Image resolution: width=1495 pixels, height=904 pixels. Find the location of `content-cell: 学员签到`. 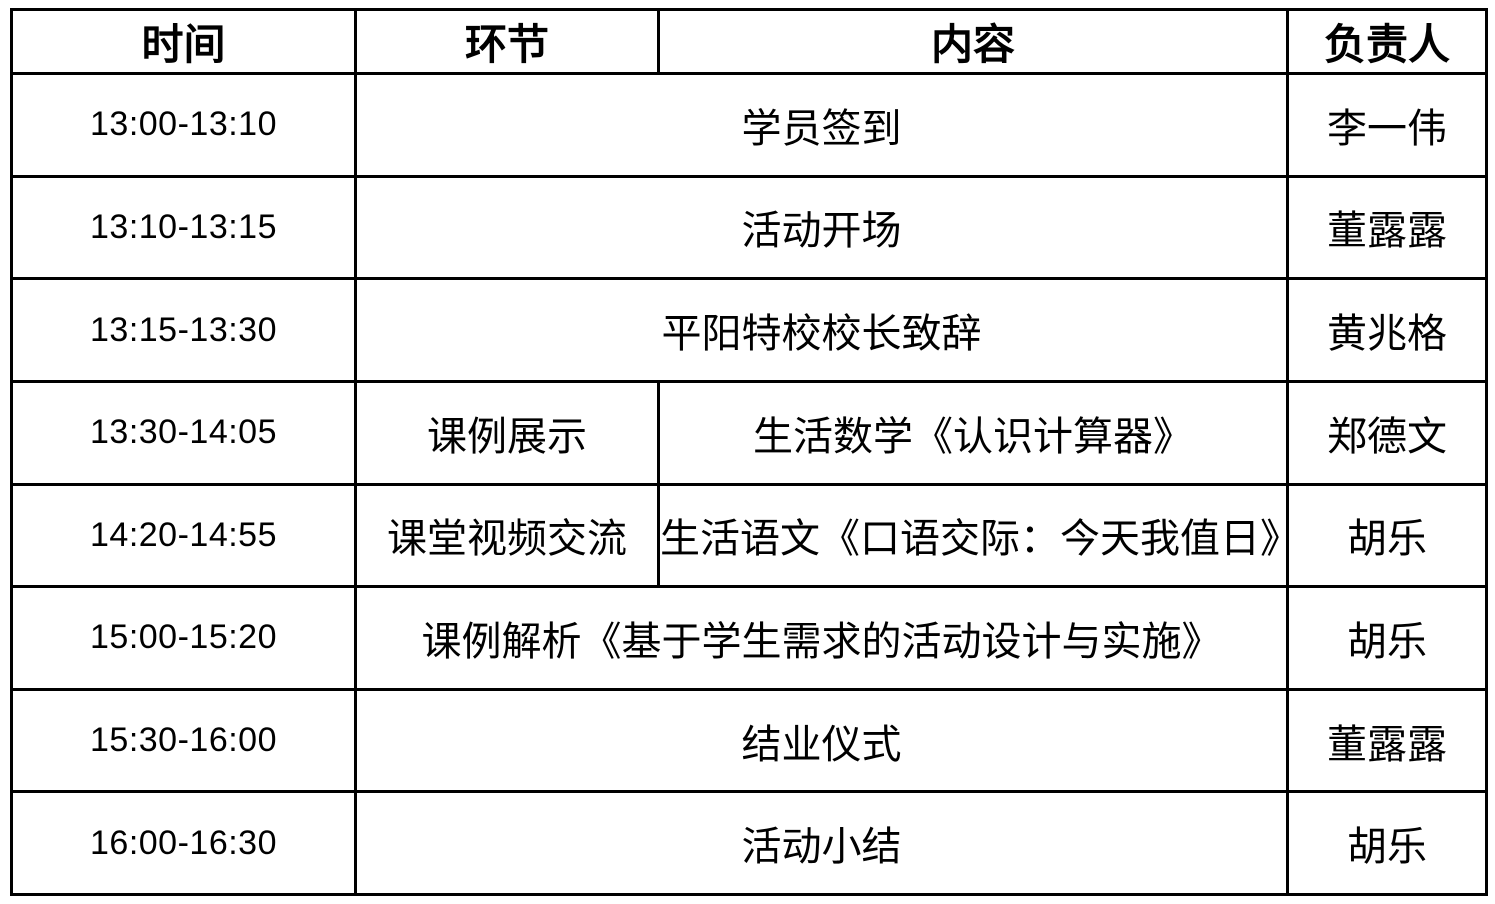

content-cell: 学员签到 is located at coordinates (821, 125).